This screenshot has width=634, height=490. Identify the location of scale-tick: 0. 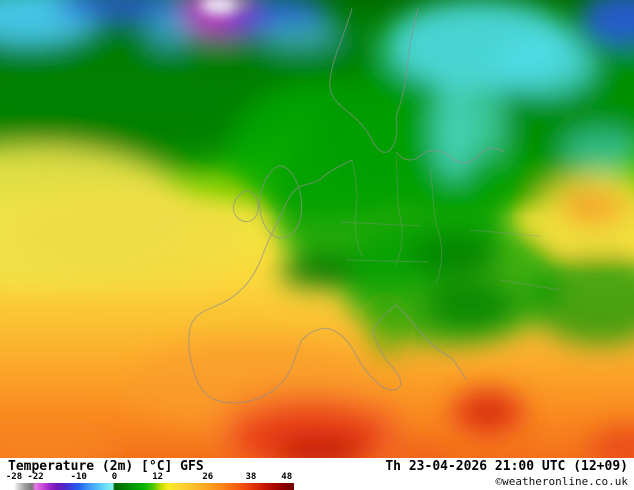
(114, 477).